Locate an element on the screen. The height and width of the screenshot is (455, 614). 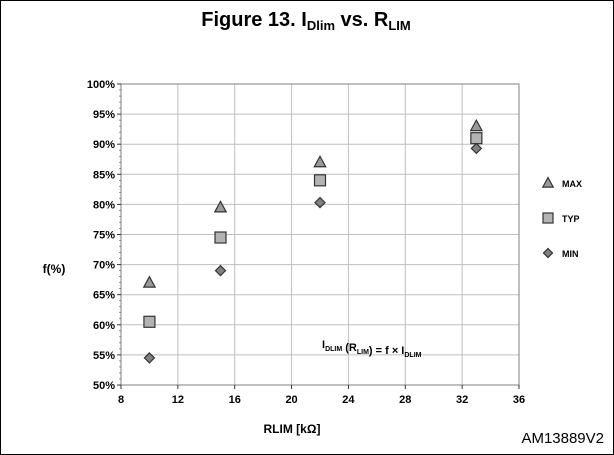
y-tick-label: 90% is located at coordinates (104, 145).